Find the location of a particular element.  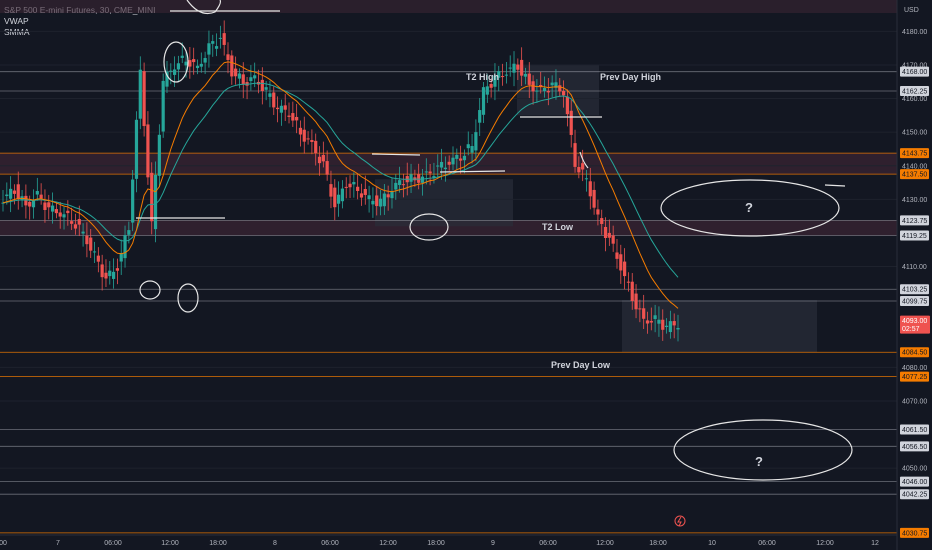

current-price-tag is located at coordinates (915, 324).